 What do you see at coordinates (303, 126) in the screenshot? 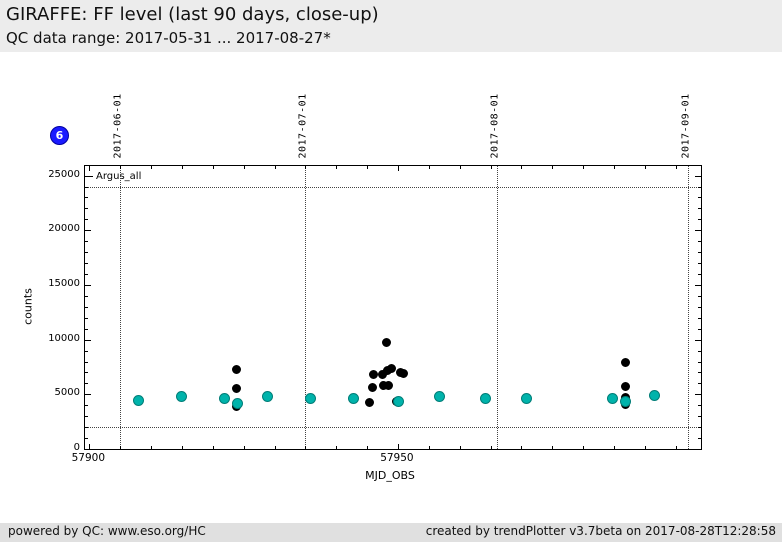
I see `top-date-label: 2017-07-01` at bounding box center [303, 126].